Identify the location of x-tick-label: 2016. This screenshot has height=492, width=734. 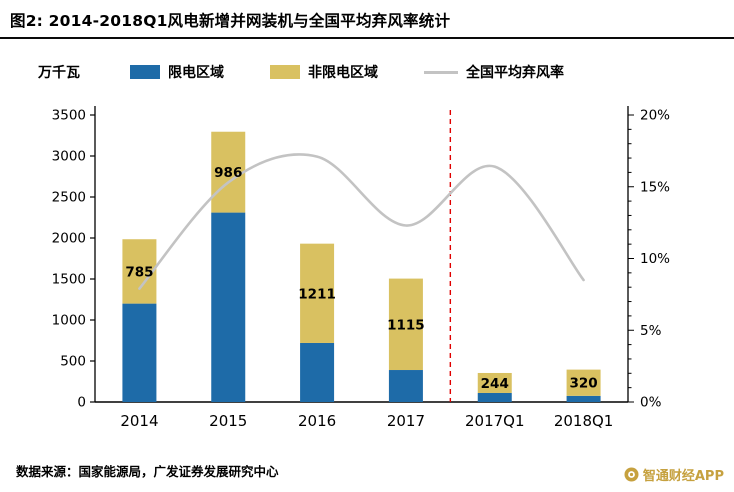
(317, 421).